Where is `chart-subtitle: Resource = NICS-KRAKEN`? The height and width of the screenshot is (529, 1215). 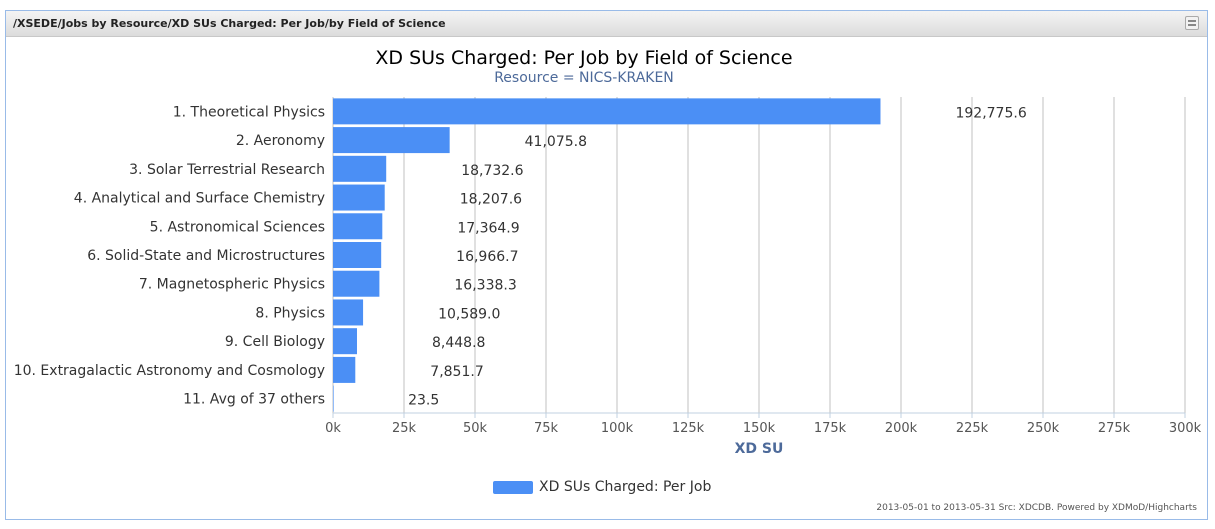
chart-subtitle: Resource = NICS-KRAKEN is located at coordinates (584, 78).